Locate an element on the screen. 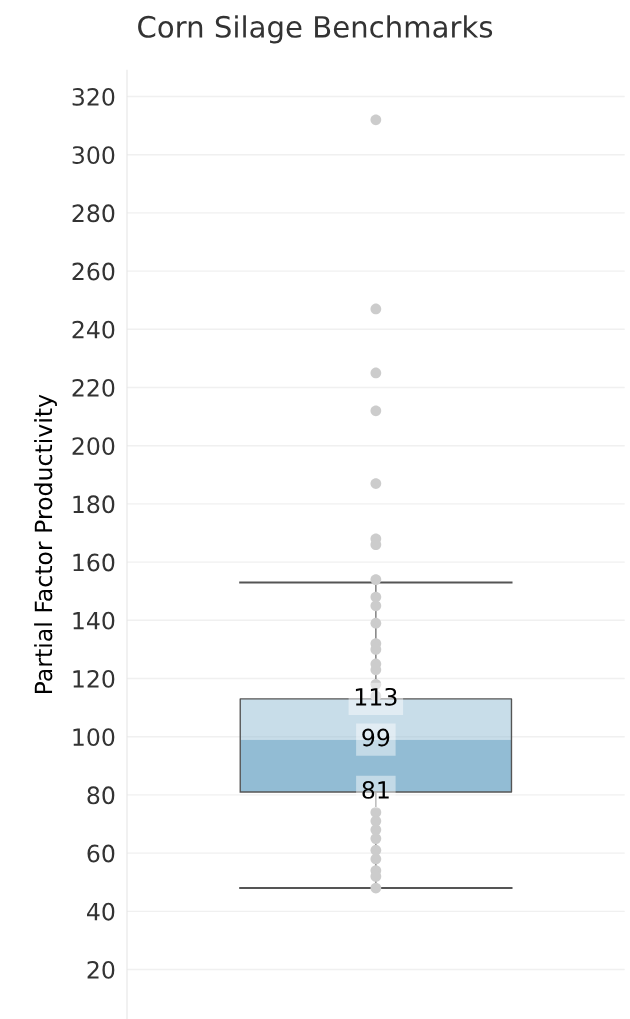 This screenshot has width=630, height=1019. y-tick-label: 260 is located at coordinates (93, 271).